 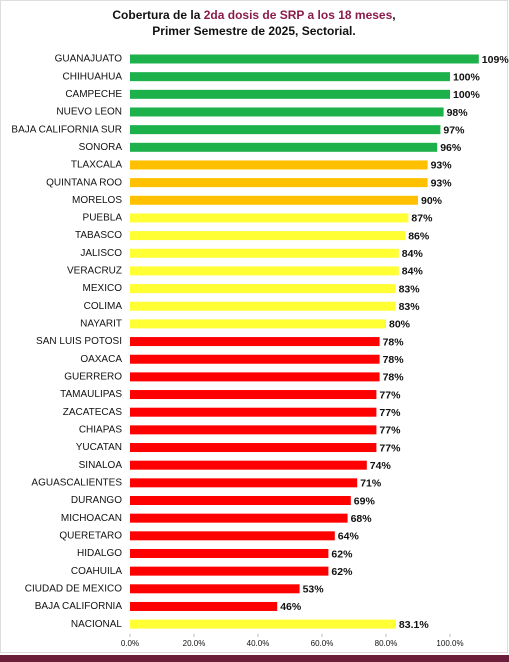 I want to click on y-tick-label: MEXICO, so click(x=103, y=288).